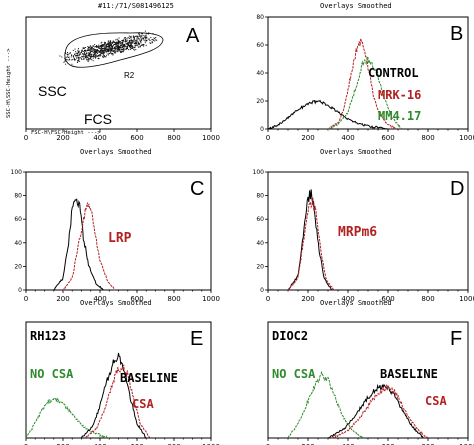 The image size is (474, 445). What do you see at coordinates (307, 138) in the screenshot?
I see `x-tick-label: 200` at bounding box center [307, 138].